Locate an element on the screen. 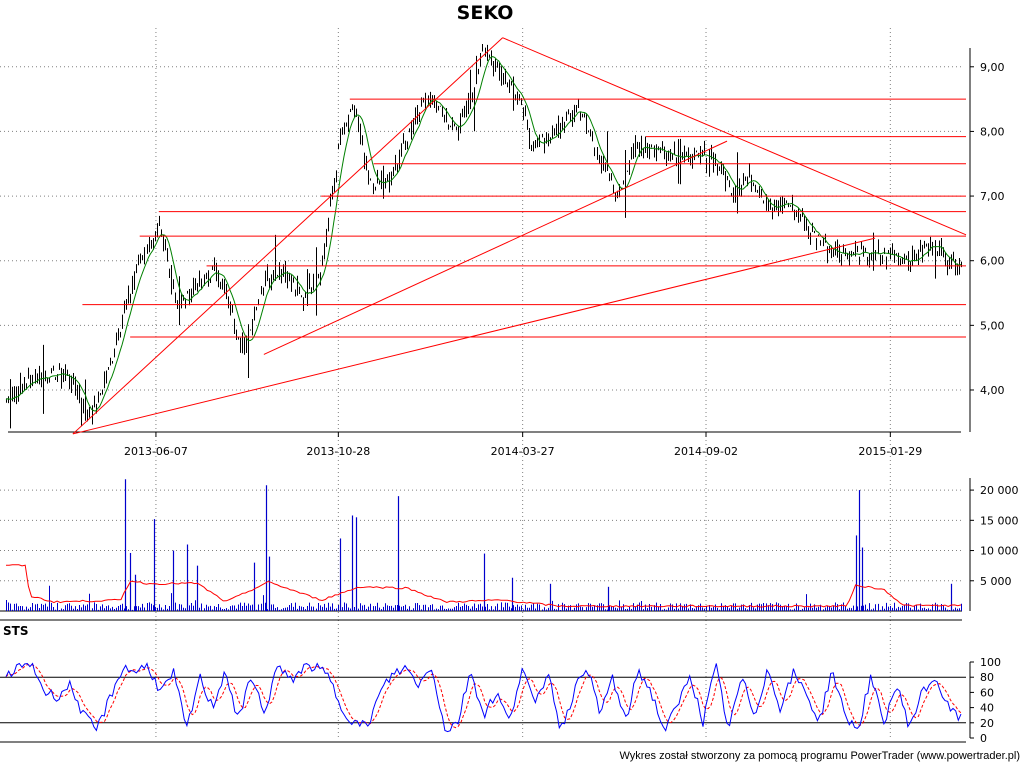 This screenshot has width=1024, height=768. volume-y-tick-label: 5 000 is located at coordinates (996, 581).